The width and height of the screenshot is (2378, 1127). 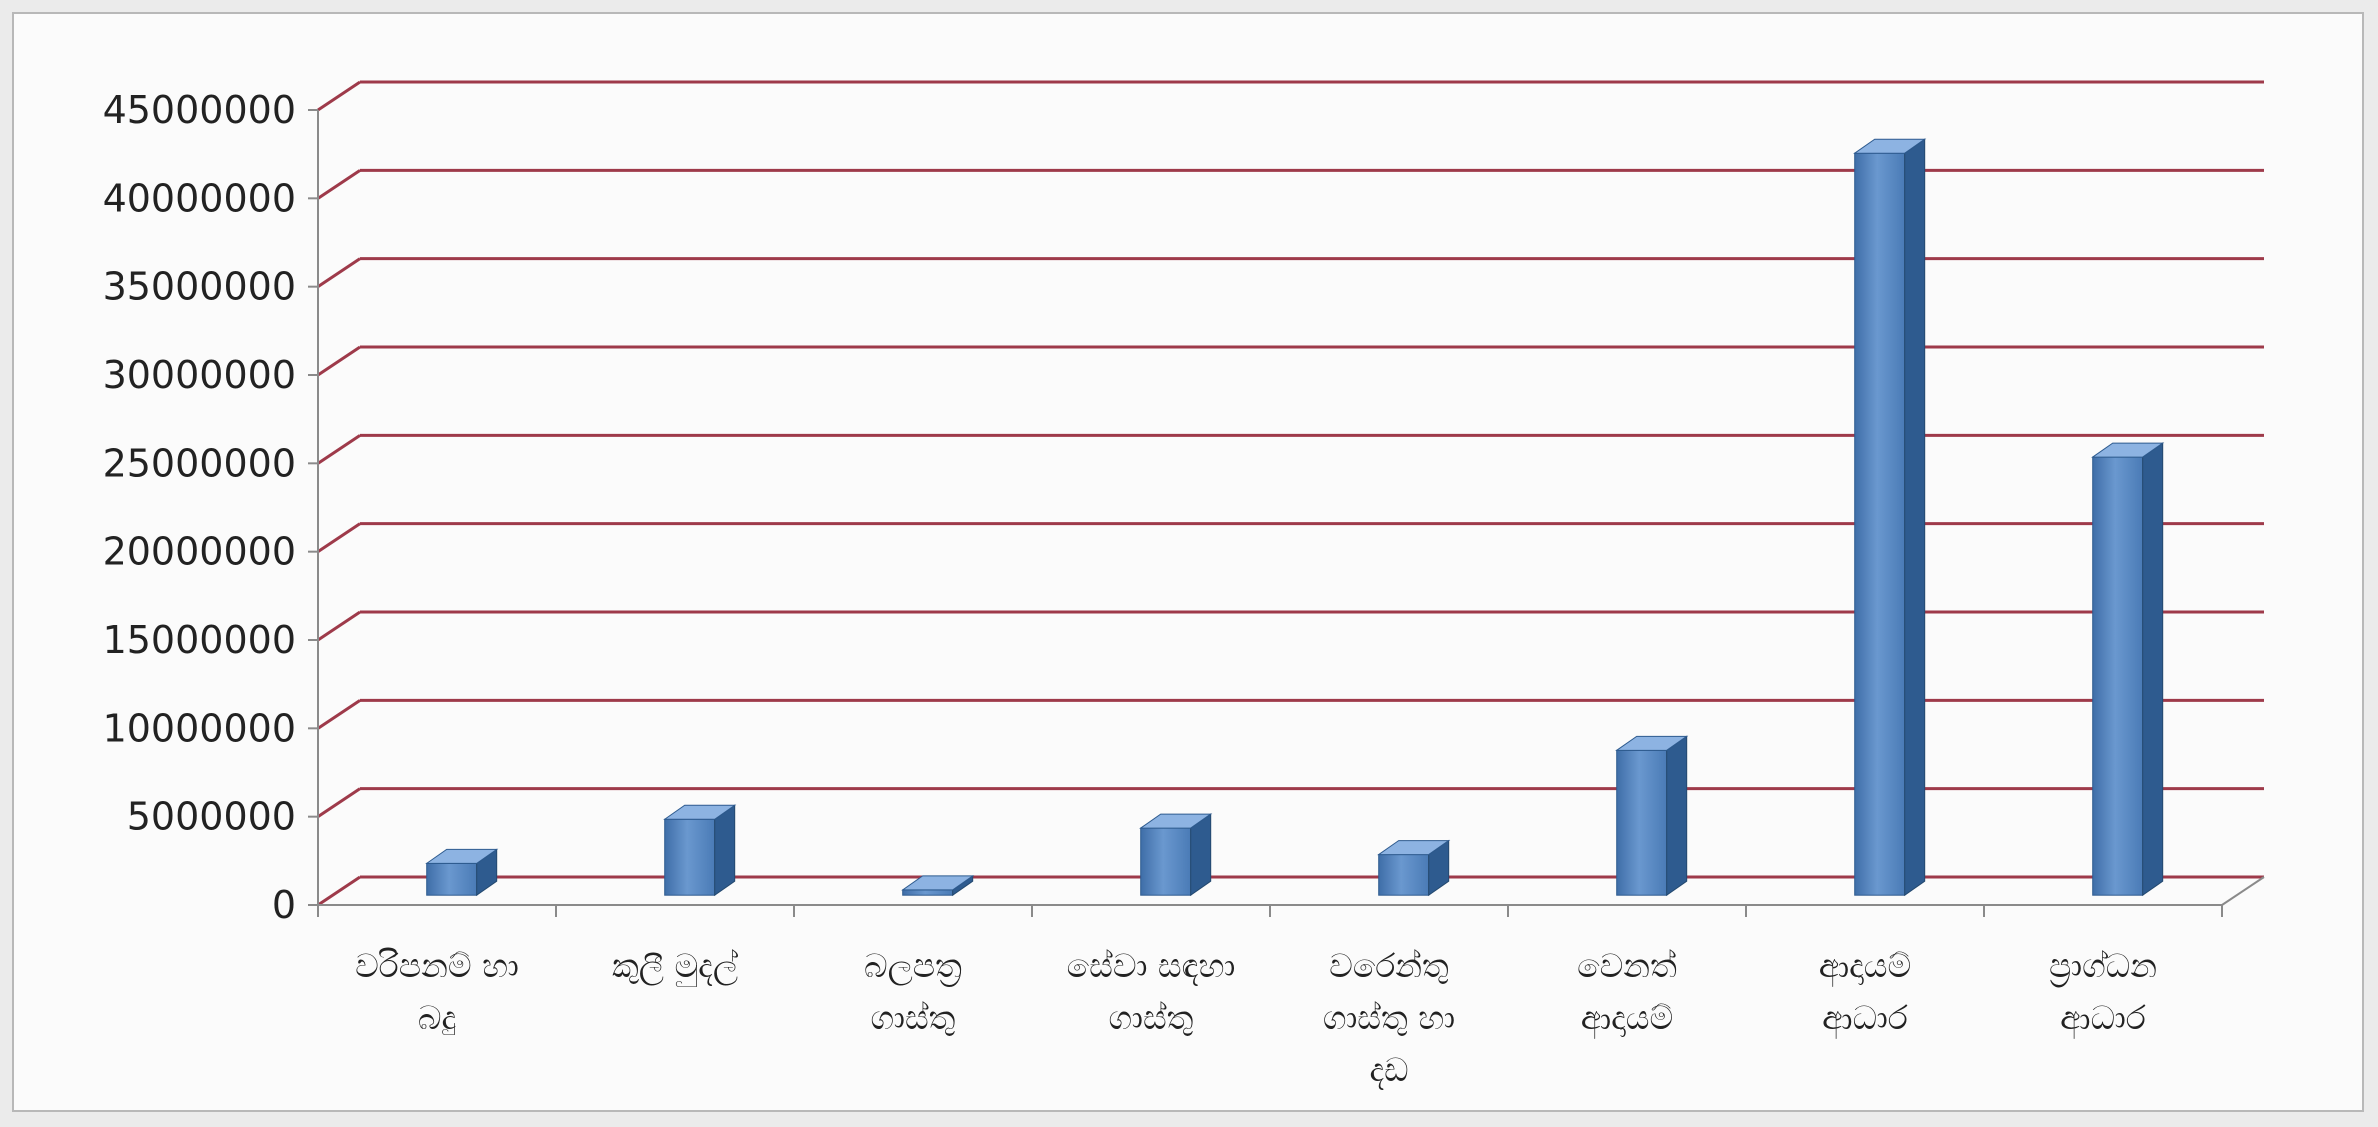 I want to click on y-tick-label: 15000000, so click(x=199, y=640).